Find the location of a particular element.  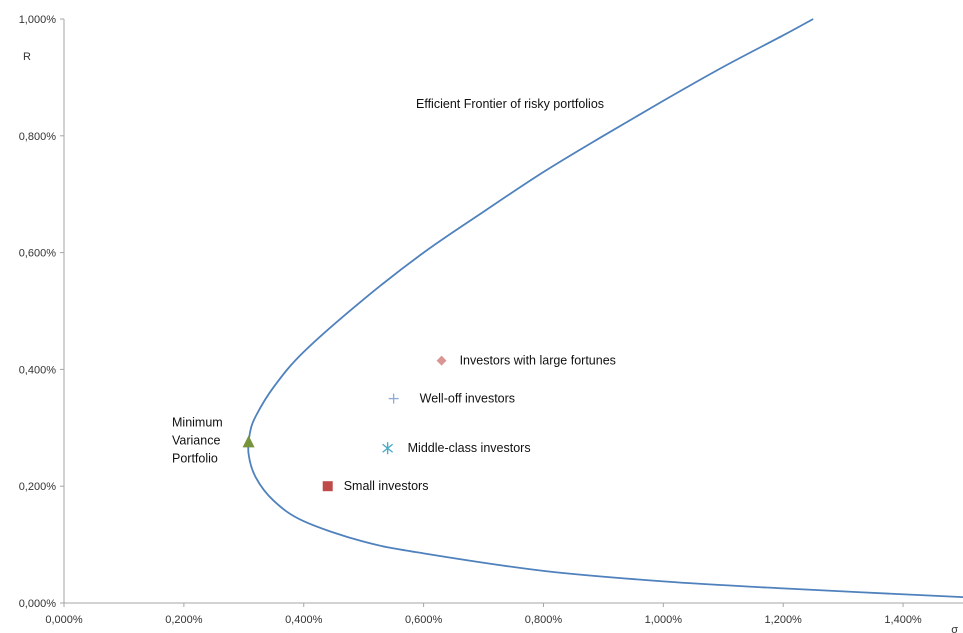

x-tick-label: 0,000% is located at coordinates (64, 620).